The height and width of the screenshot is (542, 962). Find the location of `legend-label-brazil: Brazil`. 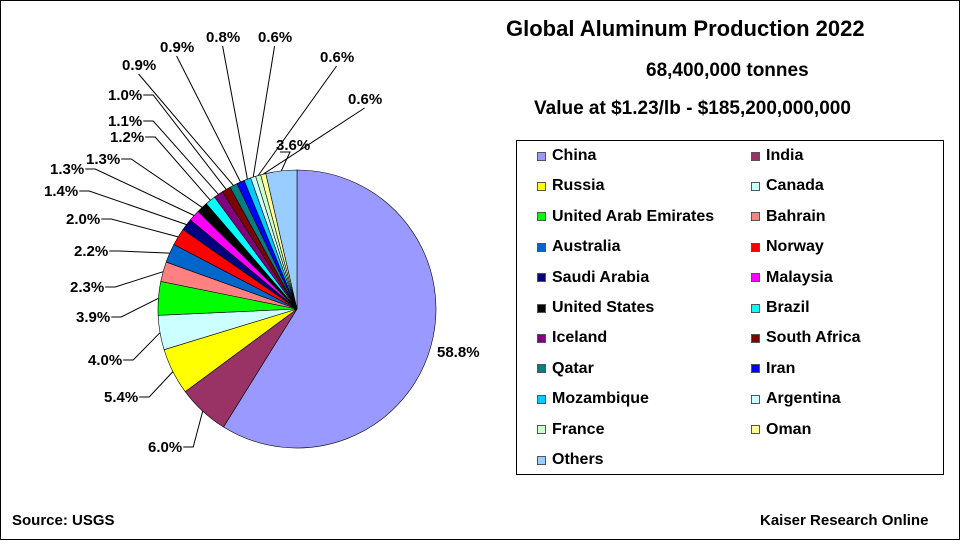

legend-label-brazil: Brazil is located at coordinates (788, 307).